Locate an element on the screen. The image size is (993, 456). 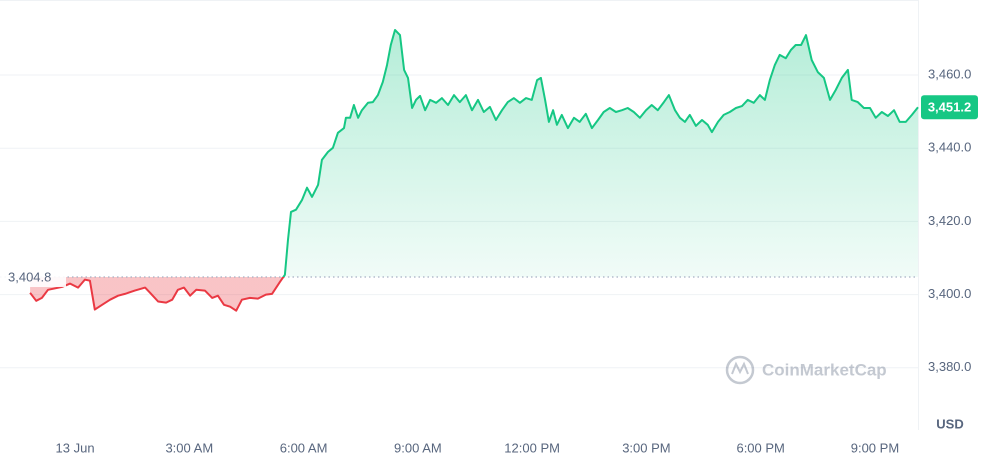
watermark-group: CoinMarketCap is located at coordinates (806, 370).